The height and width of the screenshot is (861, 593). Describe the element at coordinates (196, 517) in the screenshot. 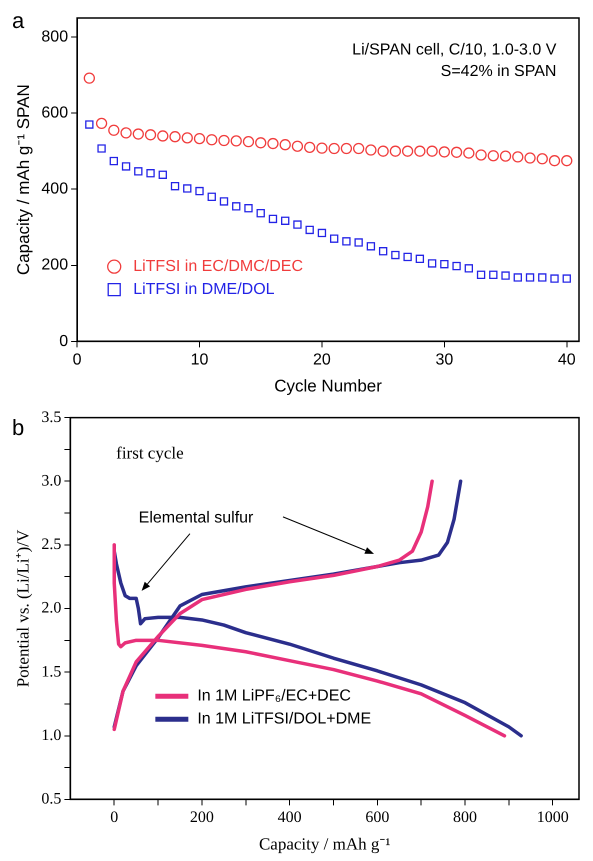

I see `annotation: Elemental sulfur` at that location.